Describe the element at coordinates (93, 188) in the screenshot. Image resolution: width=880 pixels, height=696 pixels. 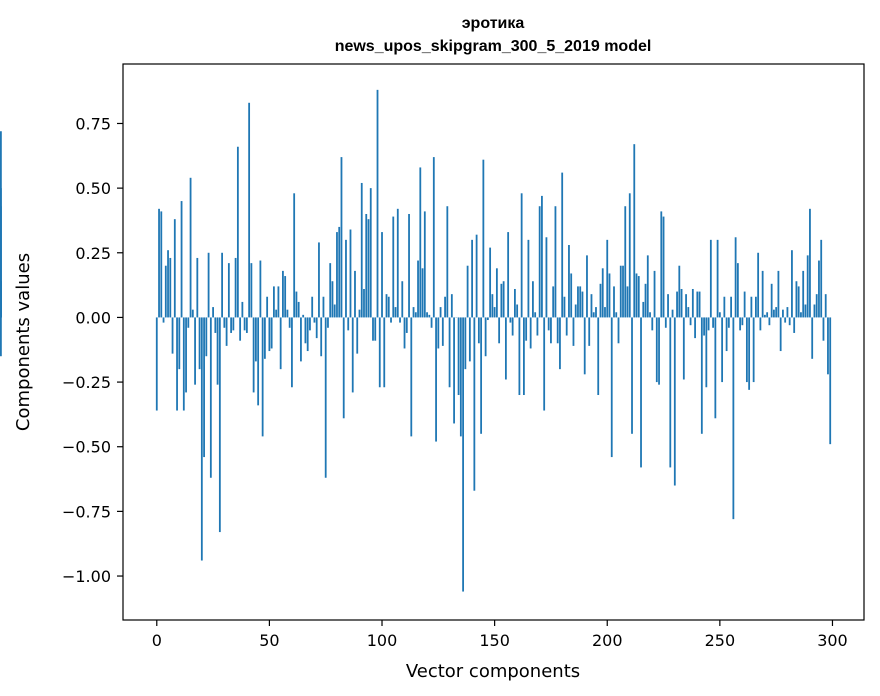
I see `y-tick-label: 0.50` at that location.